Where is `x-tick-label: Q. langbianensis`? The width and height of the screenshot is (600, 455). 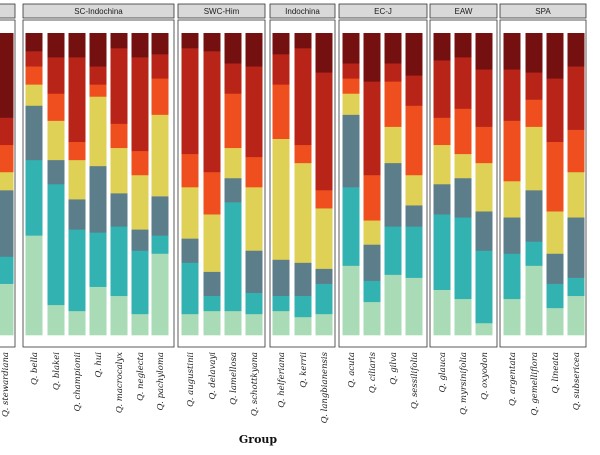 x-tick-label: Q. langbianensis is located at coordinates (325, 387).